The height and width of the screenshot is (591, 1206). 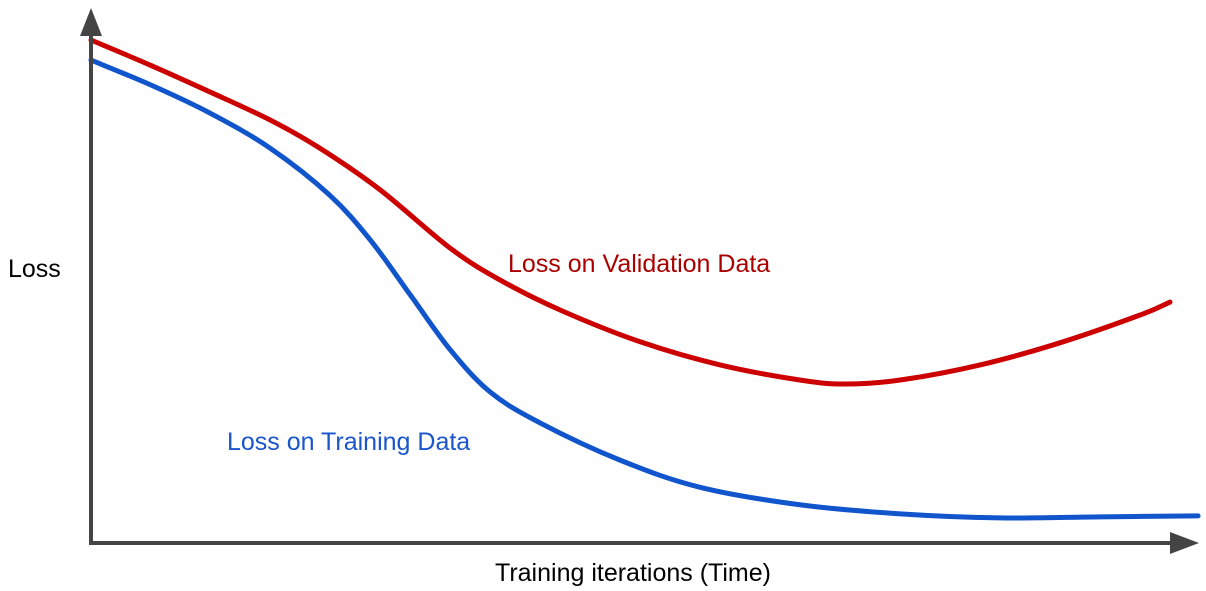 What do you see at coordinates (34, 269) in the screenshot?
I see `y-axis-label: Loss` at bounding box center [34, 269].